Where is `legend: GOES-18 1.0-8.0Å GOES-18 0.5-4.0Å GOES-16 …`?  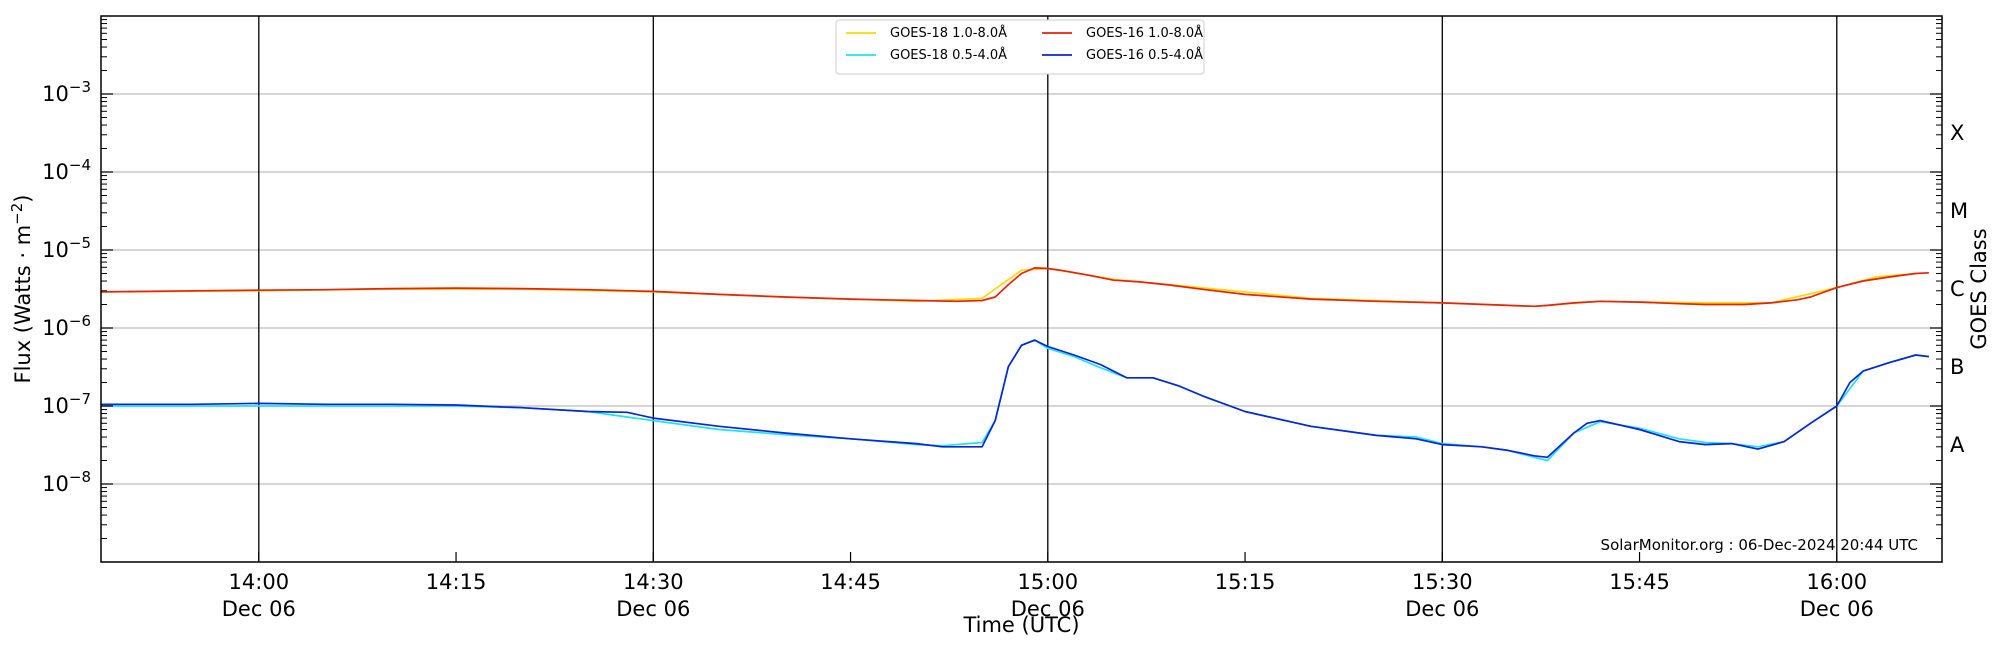
legend: GOES-18 1.0-8.0Å GOES-18 0.5-4.0Å GOES-16 … is located at coordinates (1020, 47).